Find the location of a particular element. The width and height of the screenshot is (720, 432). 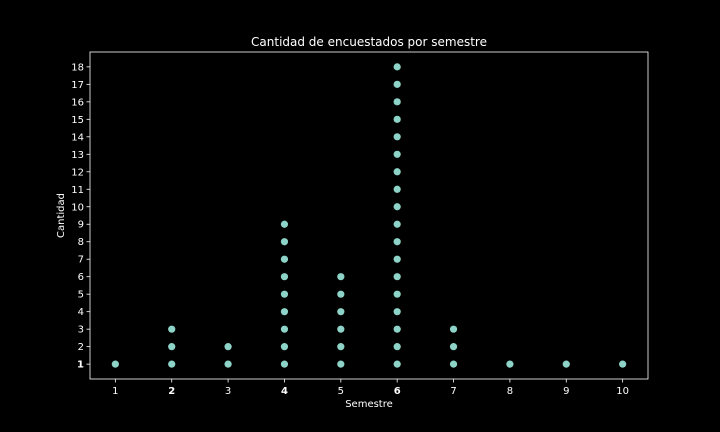

x-tick-label: 6 is located at coordinates (397, 391).